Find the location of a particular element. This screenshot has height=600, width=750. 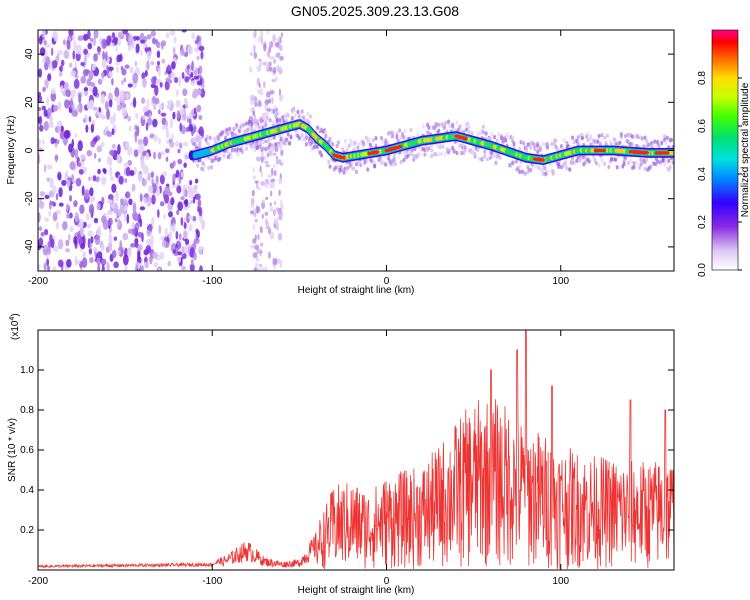

y-tick-label: 0.8 is located at coordinates (27, 410).